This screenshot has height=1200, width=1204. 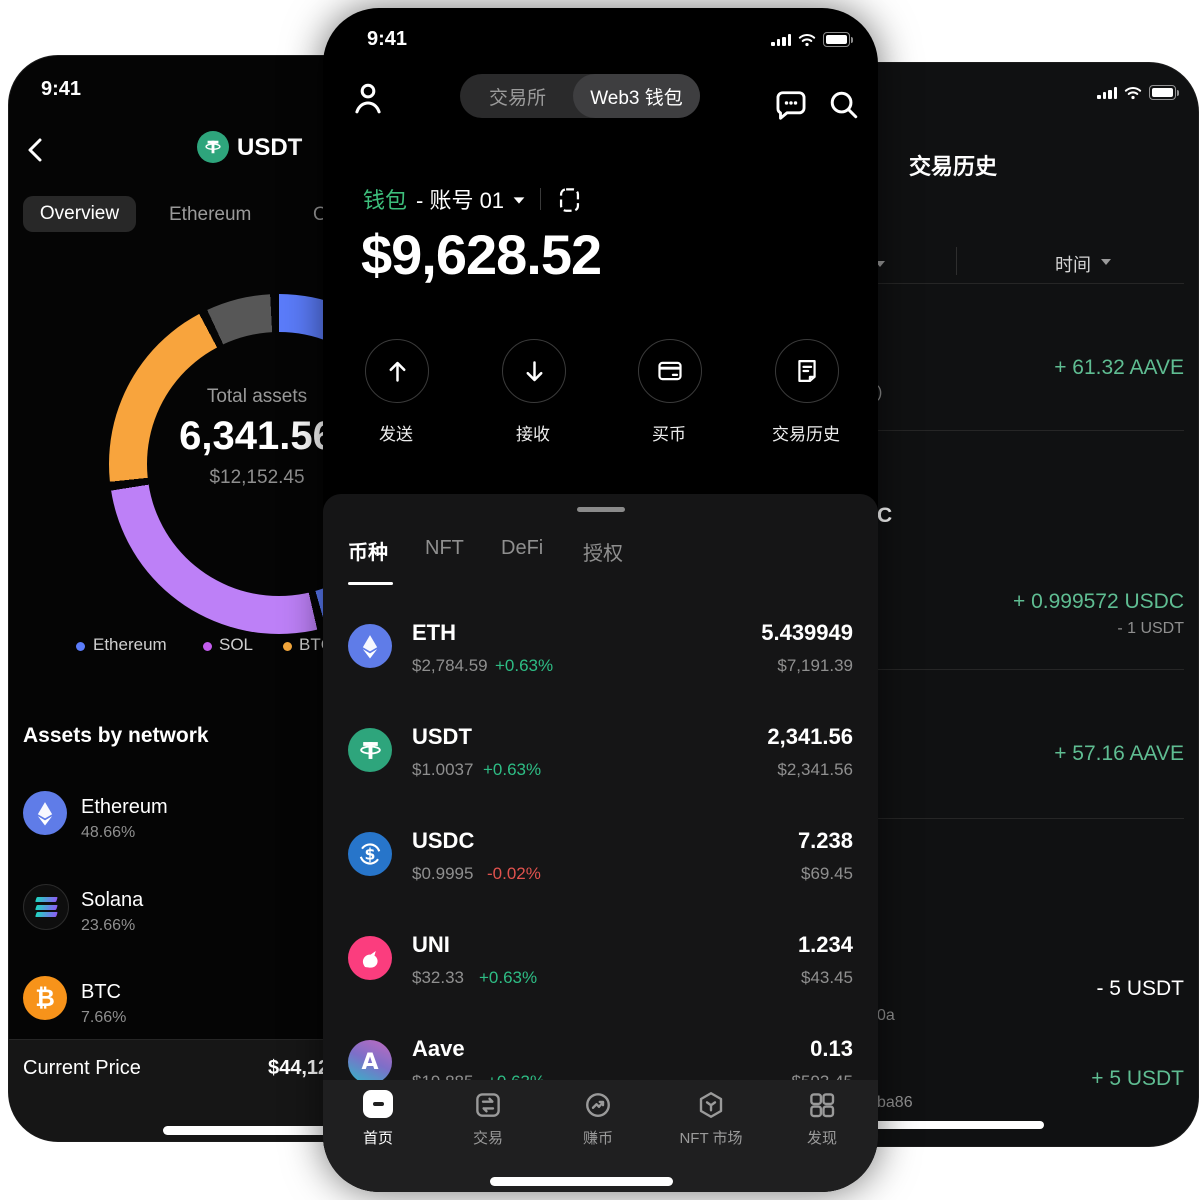 I want to click on history-doc-icon, so click(x=807, y=371).